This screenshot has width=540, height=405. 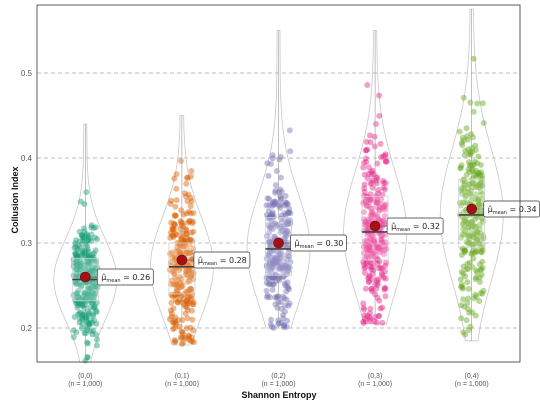 What do you see at coordinates (85, 276) in the screenshot?
I see `category-0-points` at bounding box center [85, 276].